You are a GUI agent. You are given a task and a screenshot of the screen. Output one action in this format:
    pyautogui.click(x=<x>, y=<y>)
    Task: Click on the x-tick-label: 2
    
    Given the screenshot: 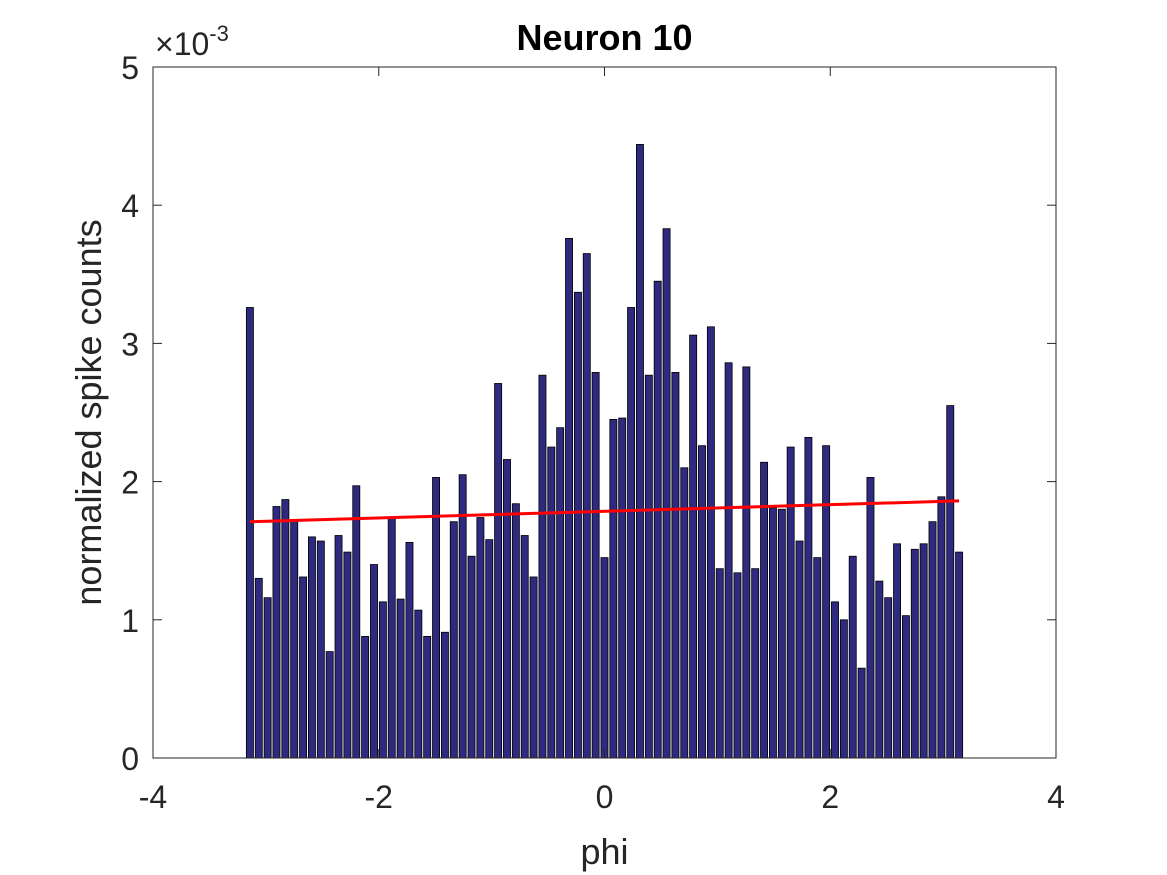 What is the action you would take?
    pyautogui.click(x=830, y=797)
    